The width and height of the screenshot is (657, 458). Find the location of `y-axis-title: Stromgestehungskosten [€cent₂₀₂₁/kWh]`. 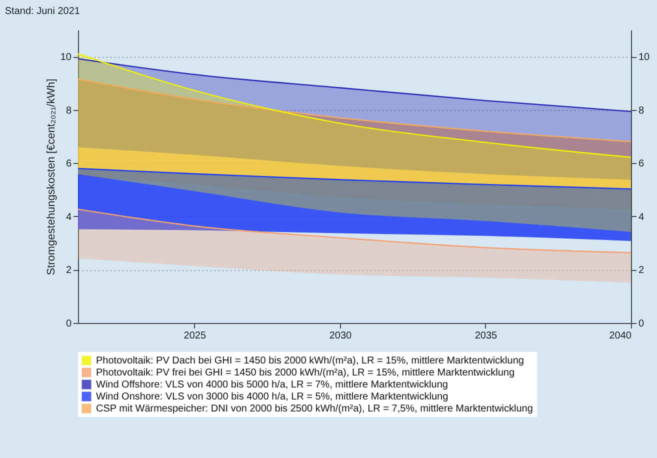

y-axis-title: Stromgestehungskosten [€cent₂₀₂₁/kWh] is located at coordinates (51, 177).